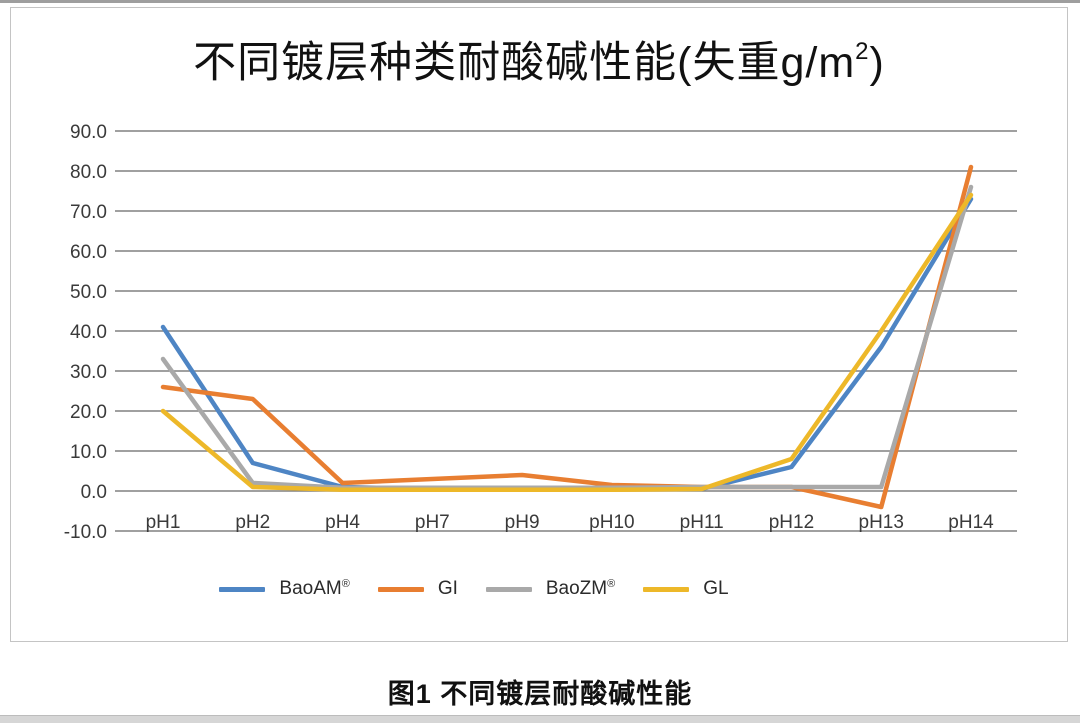  Describe the element at coordinates (862, 51) in the screenshot. I see `chart-title-superscript: 2` at that location.